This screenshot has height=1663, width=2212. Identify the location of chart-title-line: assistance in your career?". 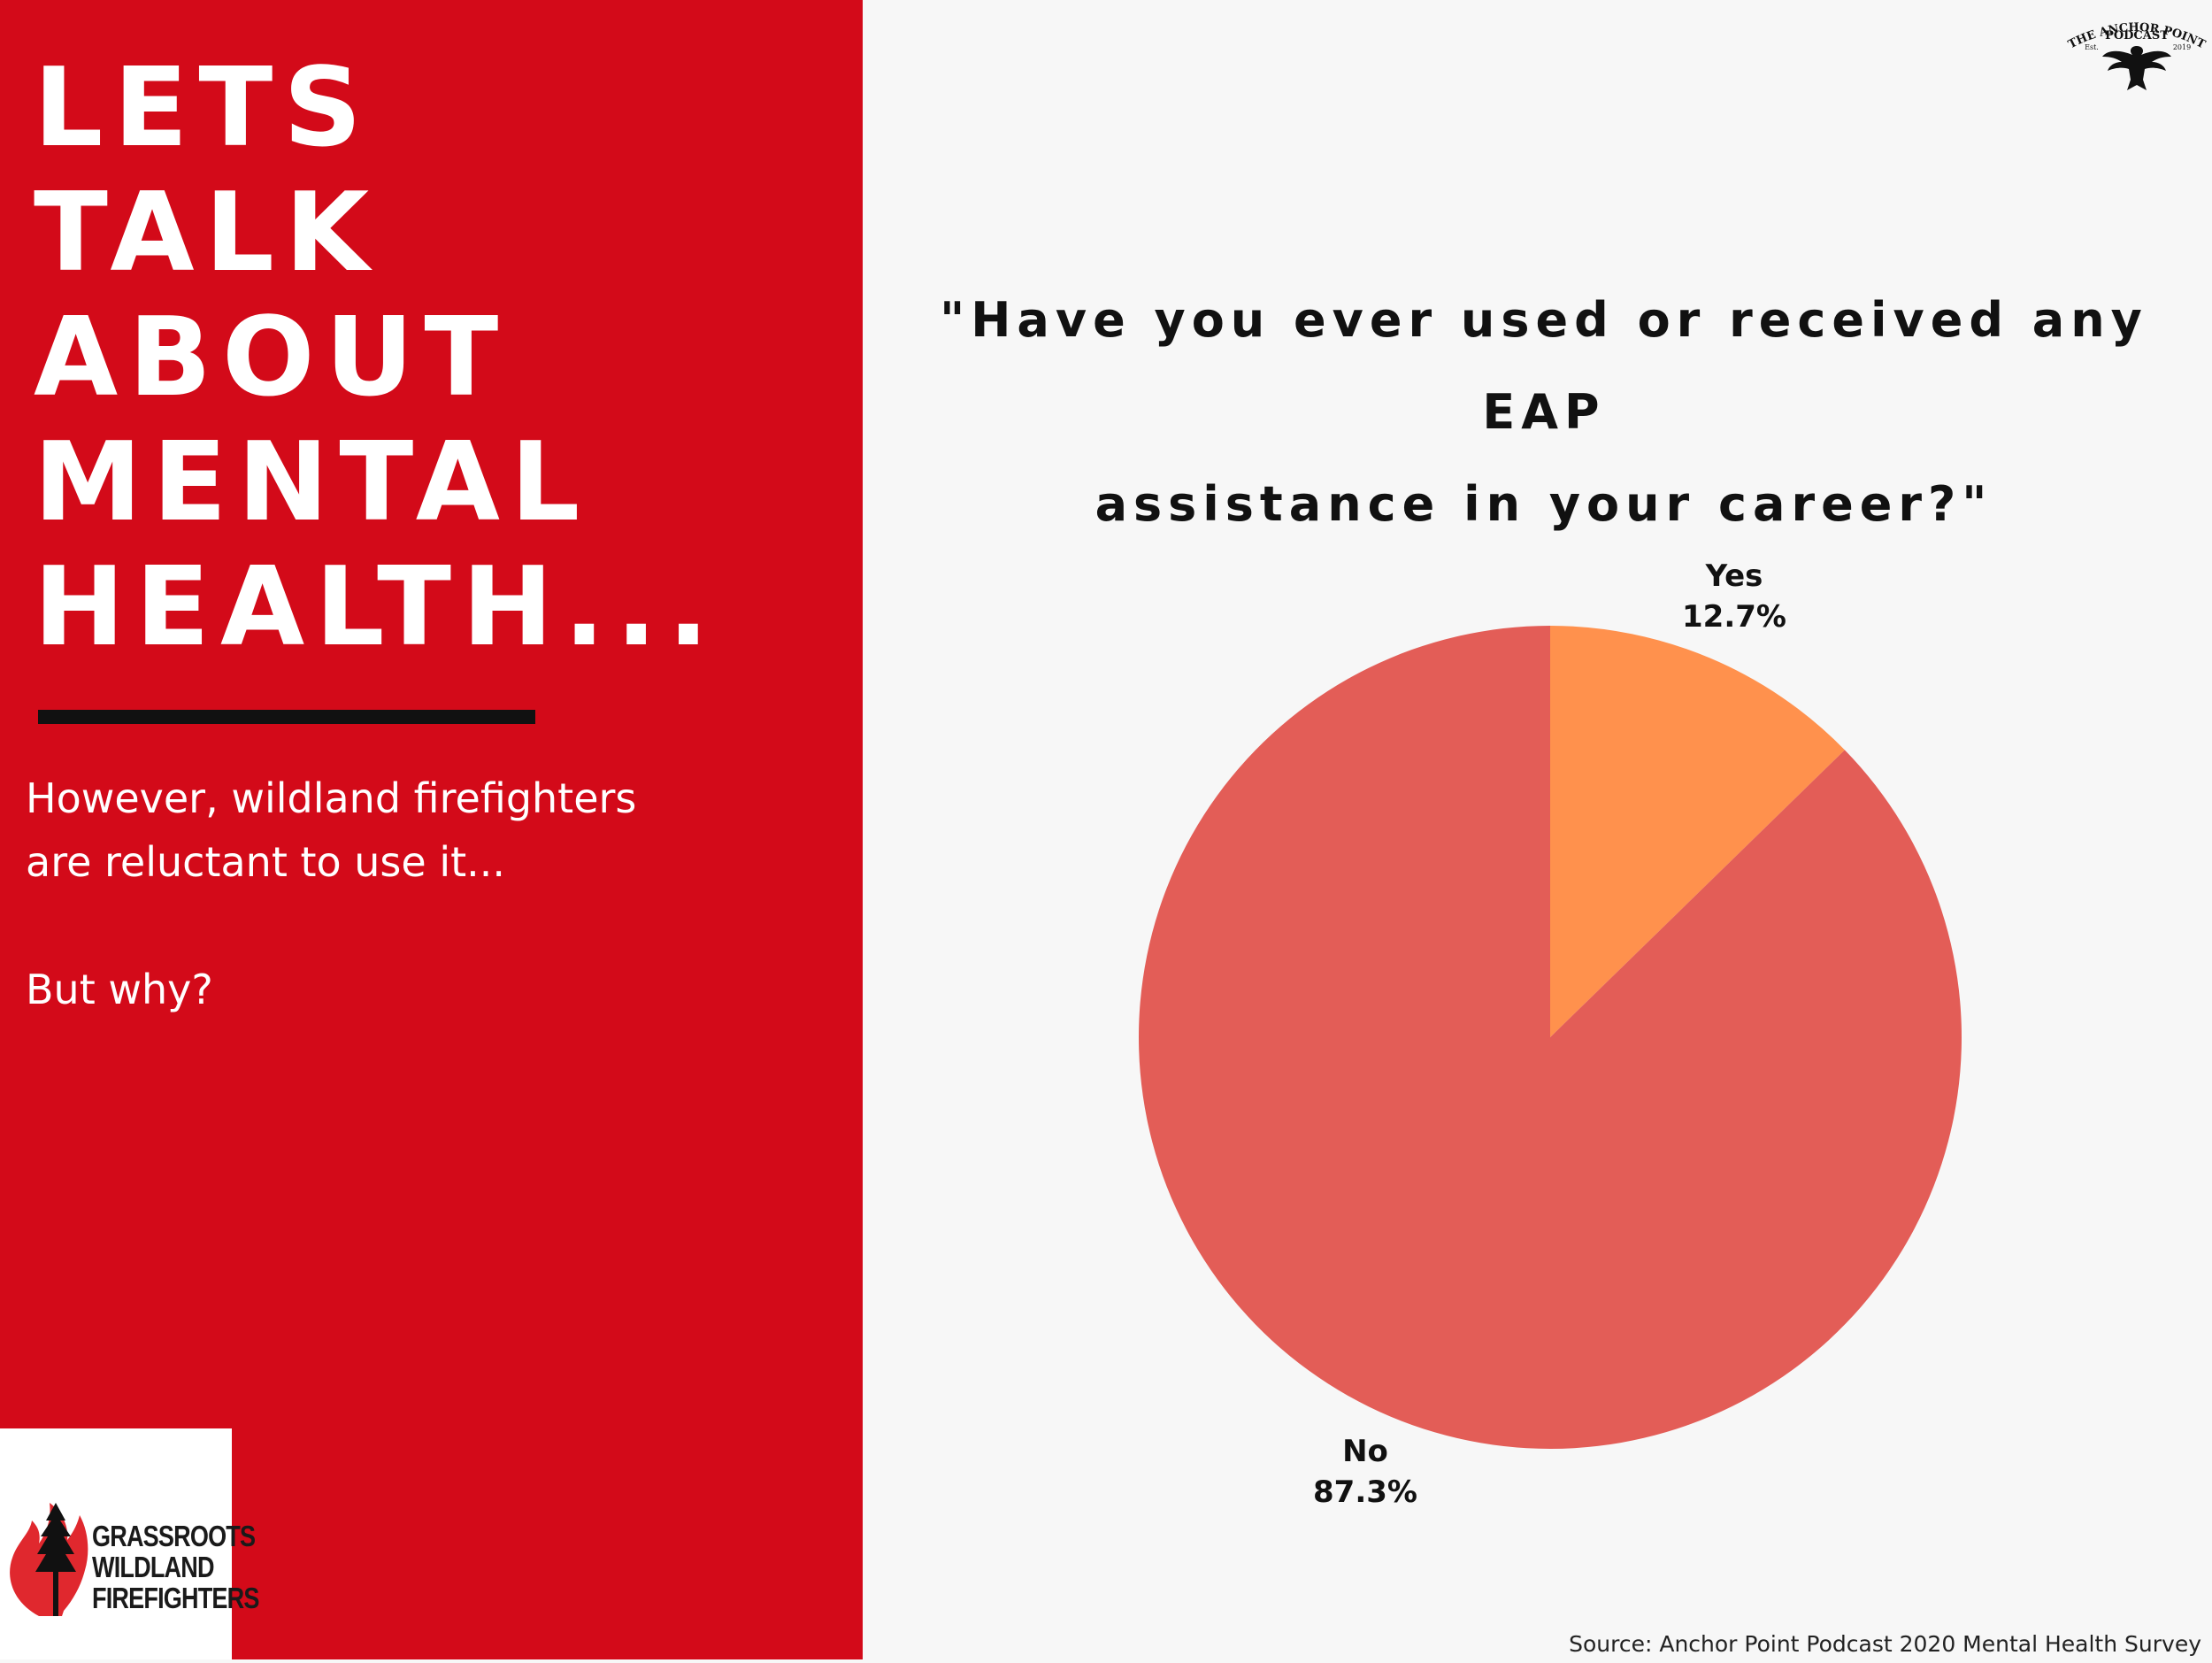
(1544, 504).